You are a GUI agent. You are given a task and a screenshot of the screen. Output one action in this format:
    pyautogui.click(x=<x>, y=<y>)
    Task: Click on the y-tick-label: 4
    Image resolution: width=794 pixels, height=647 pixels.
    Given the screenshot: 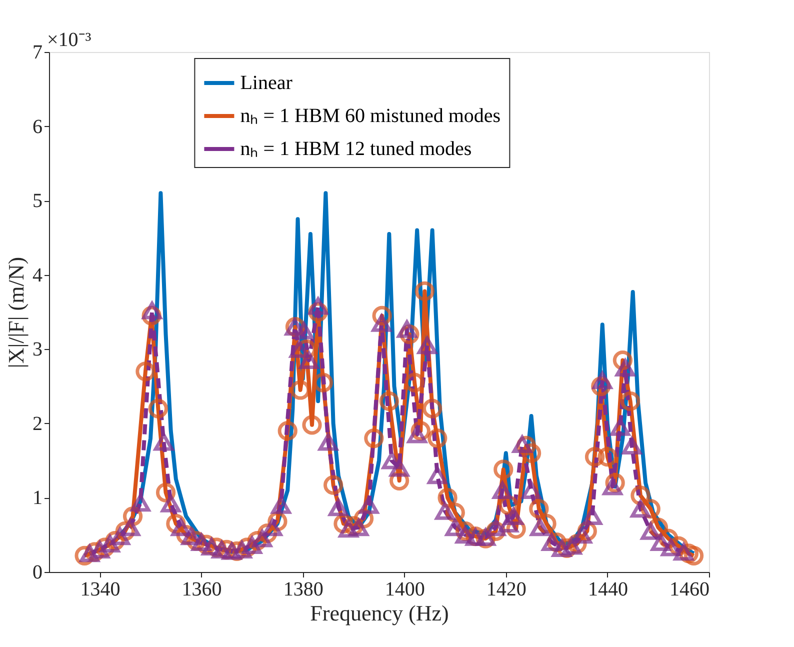 What is the action you would take?
    pyautogui.click(x=37, y=275)
    